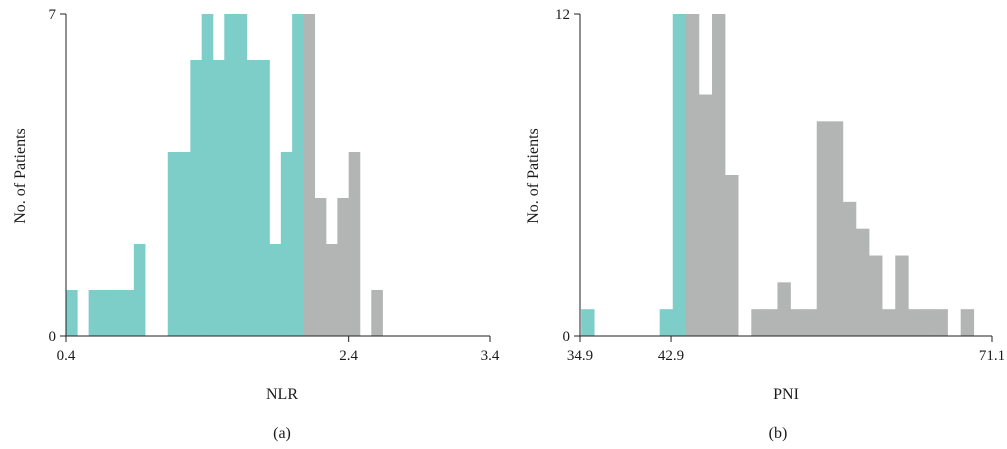  I want to click on nlr-x-tick-label-2: 3.4, so click(490, 356).